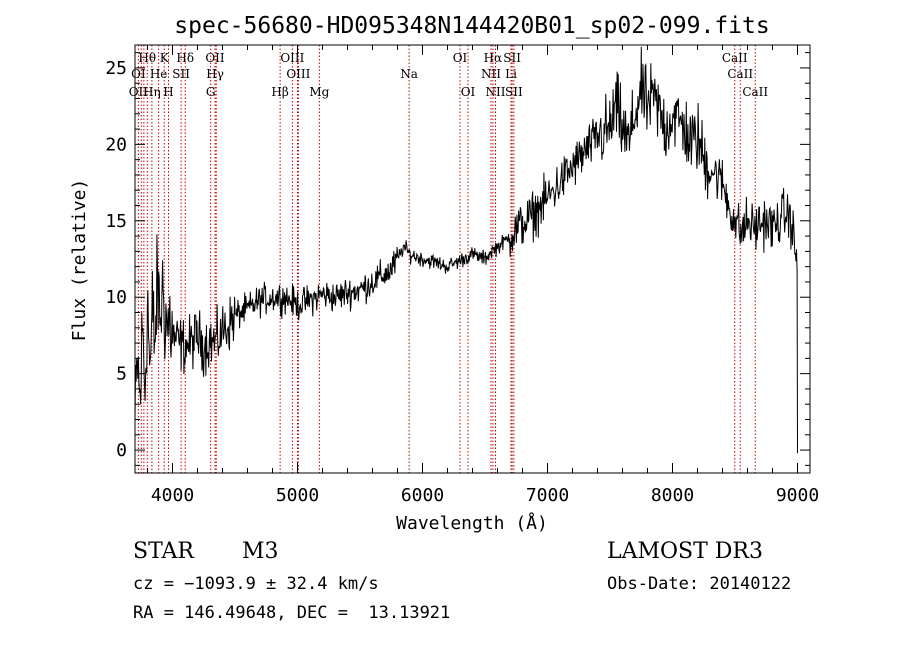 This screenshot has width=900, height=649. I want to click on survey-name: LAMOST DR3, so click(685, 551).